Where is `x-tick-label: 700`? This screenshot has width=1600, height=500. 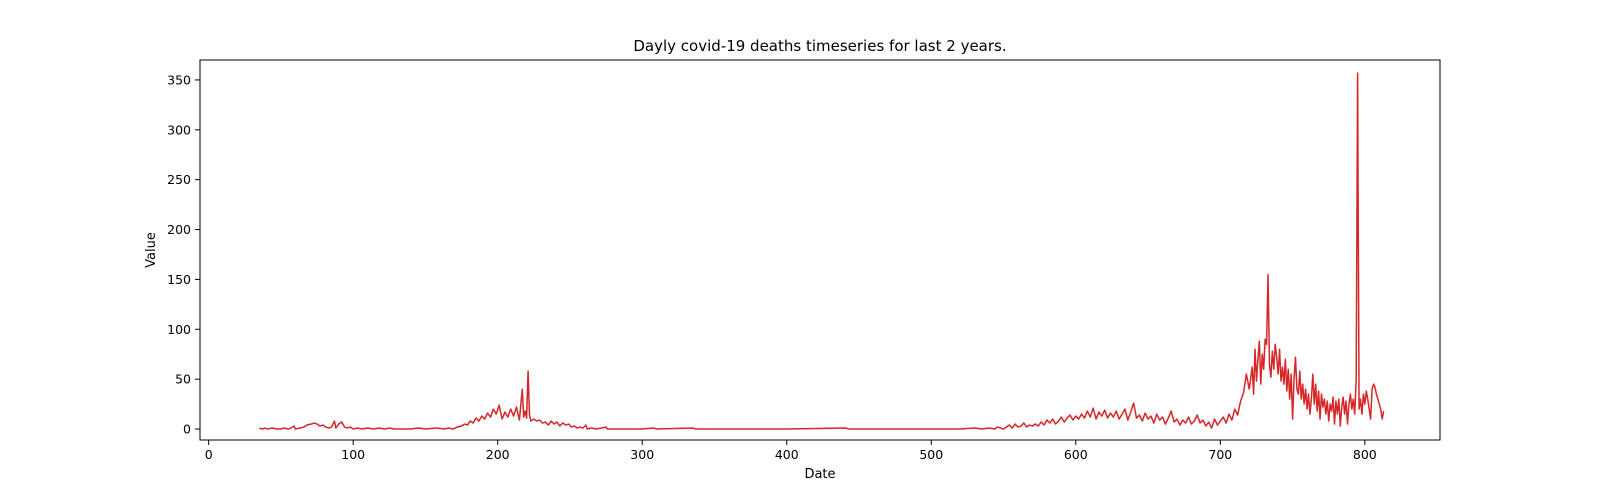
x-tick-label: 700 is located at coordinates (1220, 454).